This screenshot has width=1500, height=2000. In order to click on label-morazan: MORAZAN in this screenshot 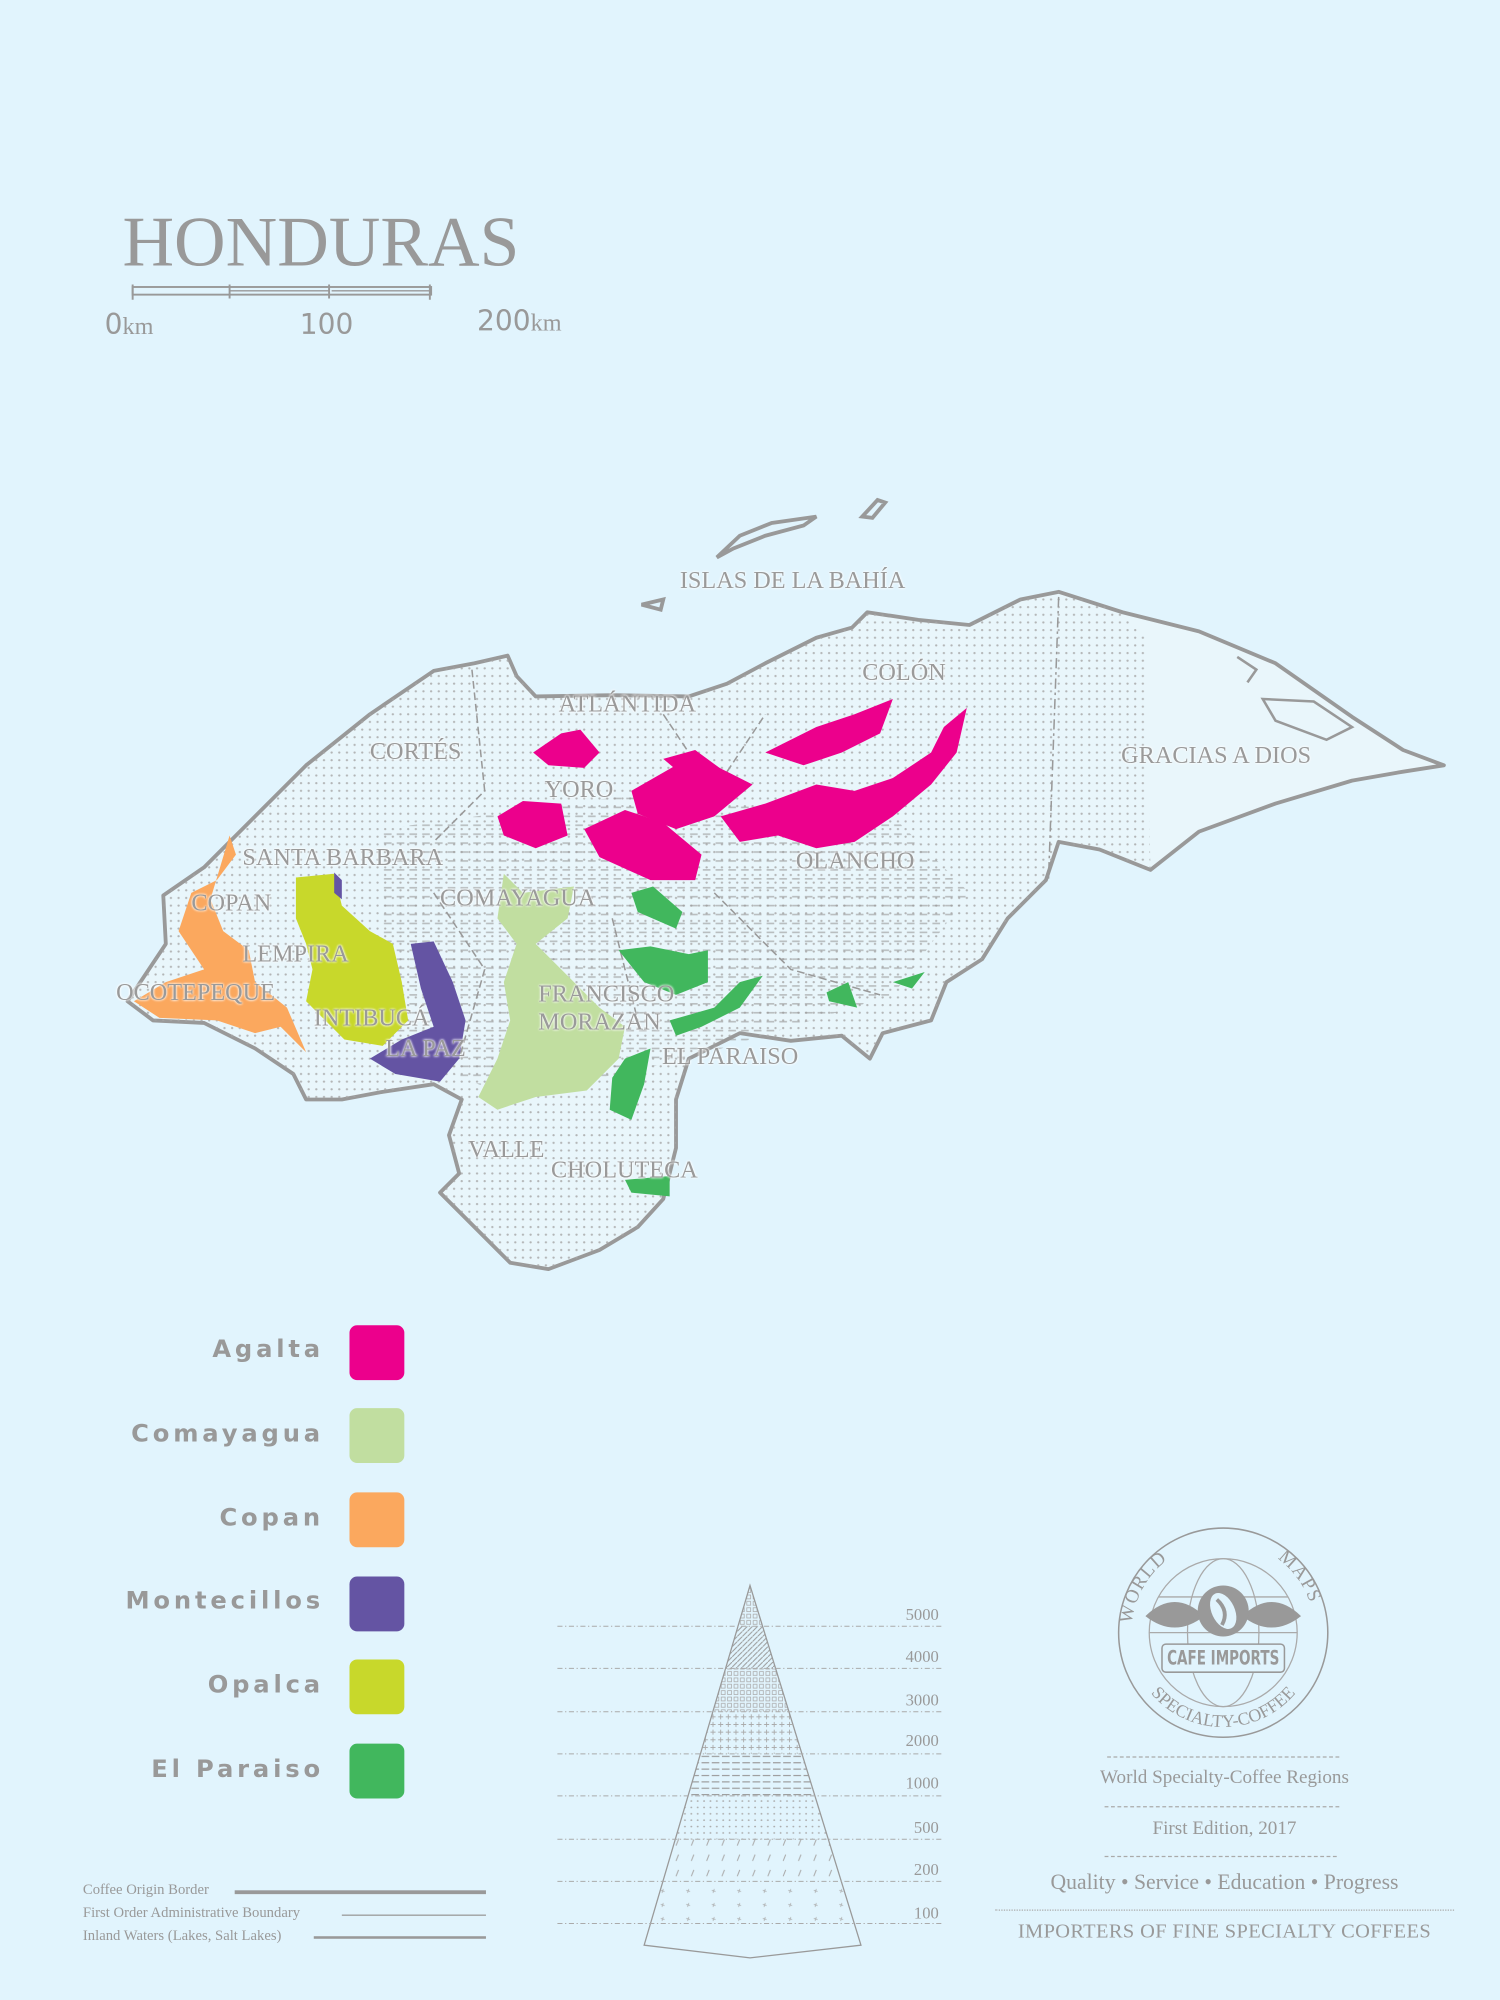, I will do `click(599, 1022)`.